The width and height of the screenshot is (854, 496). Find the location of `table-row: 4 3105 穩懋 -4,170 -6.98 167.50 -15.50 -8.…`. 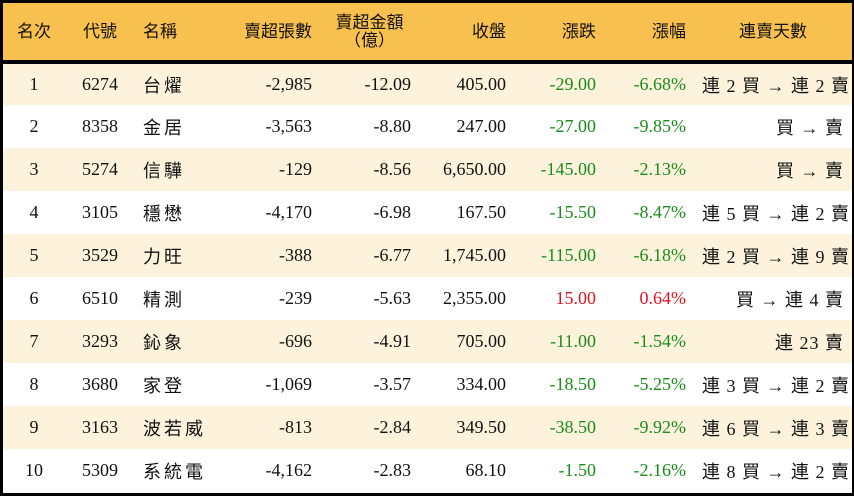

table-row: 4 3105 穩懋 -4,170 -6.98 167.50 -15.50 -8.… is located at coordinates (427, 212).